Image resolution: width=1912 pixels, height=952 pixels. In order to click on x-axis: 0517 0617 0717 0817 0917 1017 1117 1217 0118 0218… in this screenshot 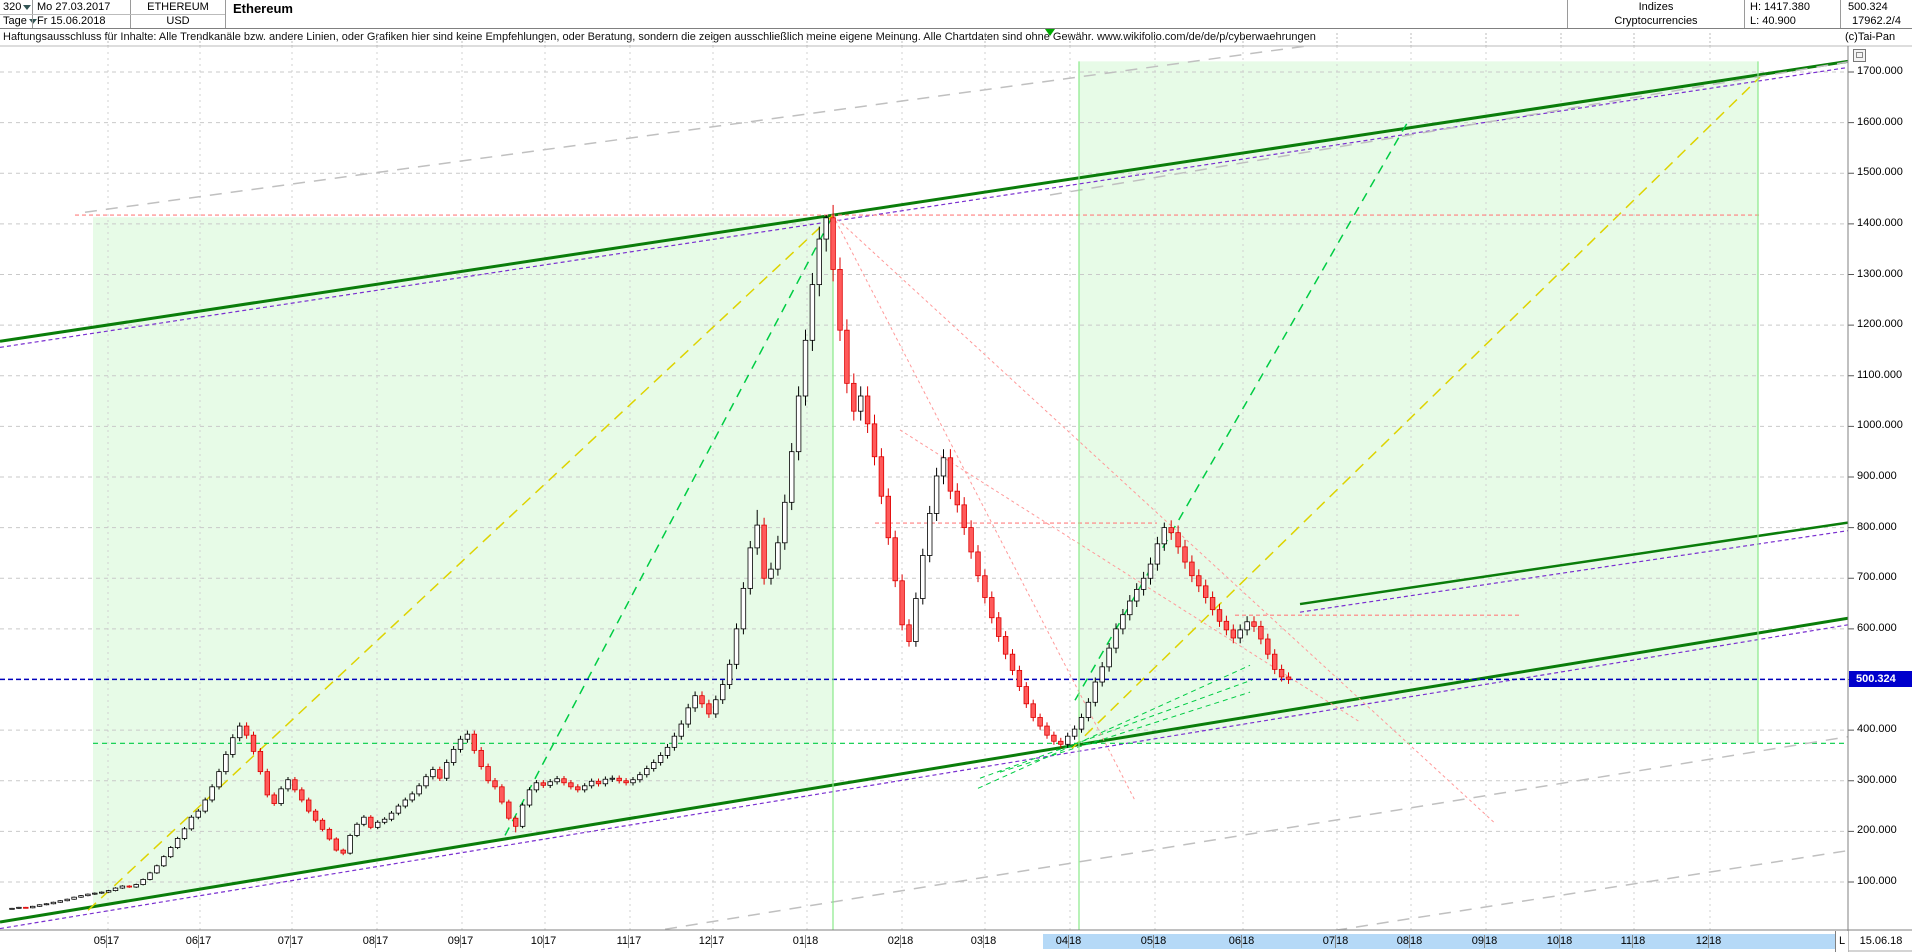, I will do `click(924, 941)`.